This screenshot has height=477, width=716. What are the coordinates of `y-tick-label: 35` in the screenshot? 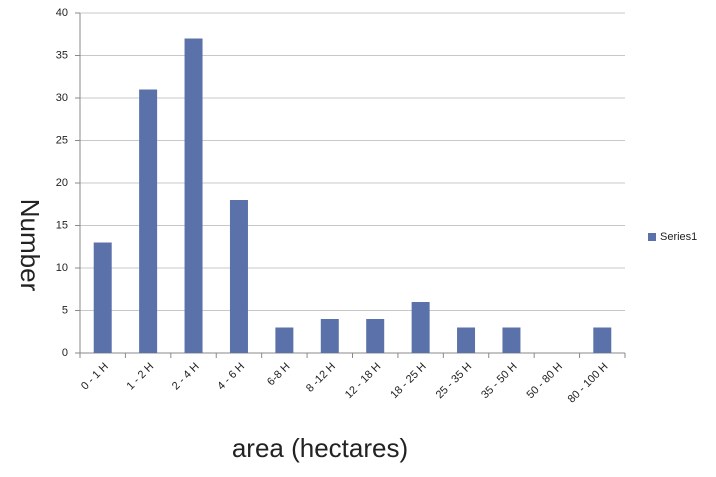 It's located at (62, 55).